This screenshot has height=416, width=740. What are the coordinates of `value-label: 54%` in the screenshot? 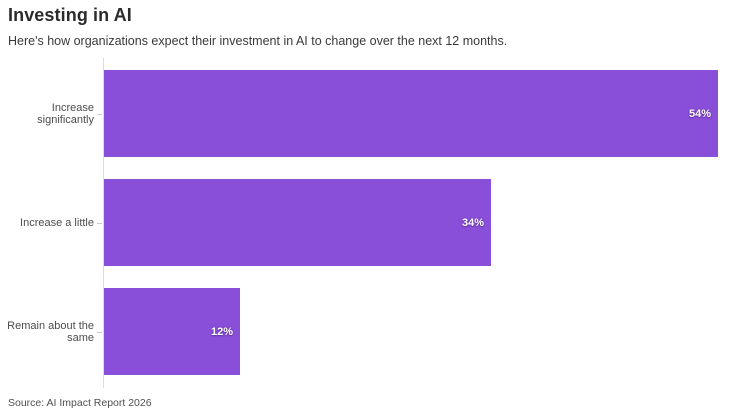 It's located at (699, 113).